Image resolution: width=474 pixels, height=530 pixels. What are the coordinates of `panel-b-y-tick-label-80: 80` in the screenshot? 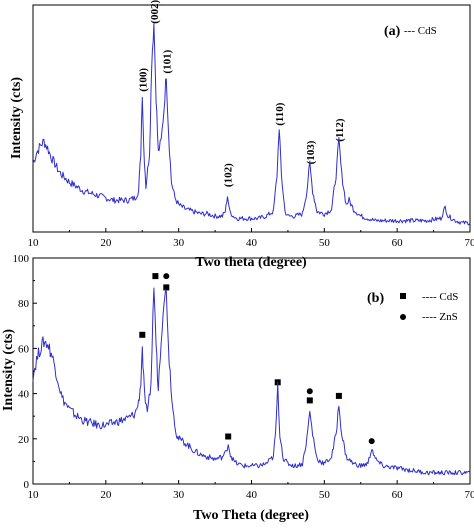 It's located at (24, 304).